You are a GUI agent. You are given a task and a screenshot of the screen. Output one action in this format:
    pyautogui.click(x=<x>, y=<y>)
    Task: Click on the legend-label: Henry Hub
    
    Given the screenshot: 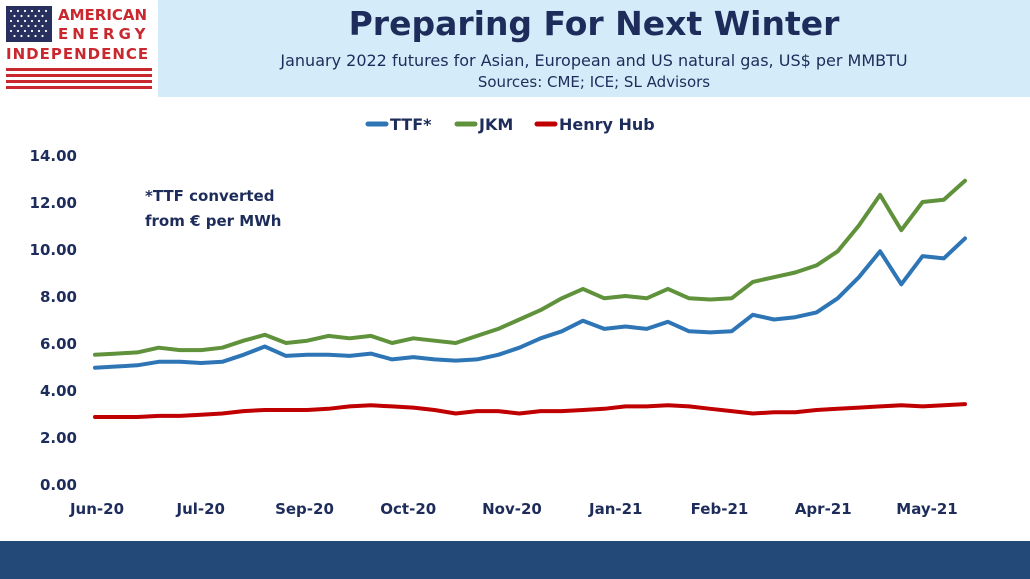 What is the action you would take?
    pyautogui.click(x=607, y=124)
    